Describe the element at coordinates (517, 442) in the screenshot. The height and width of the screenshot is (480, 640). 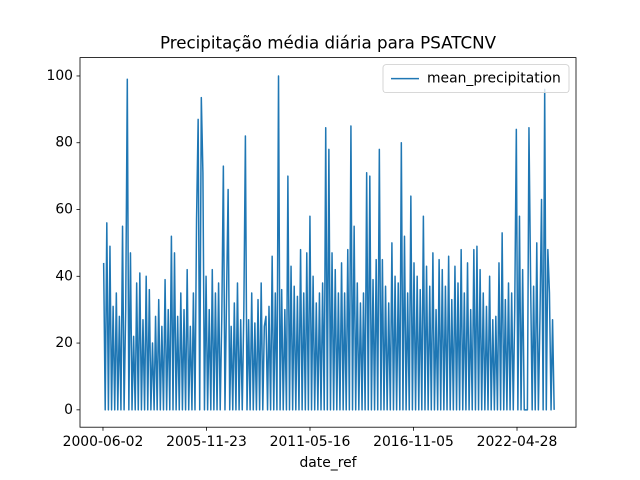
I see `x-tick-label: 2022-04-28` at that location.